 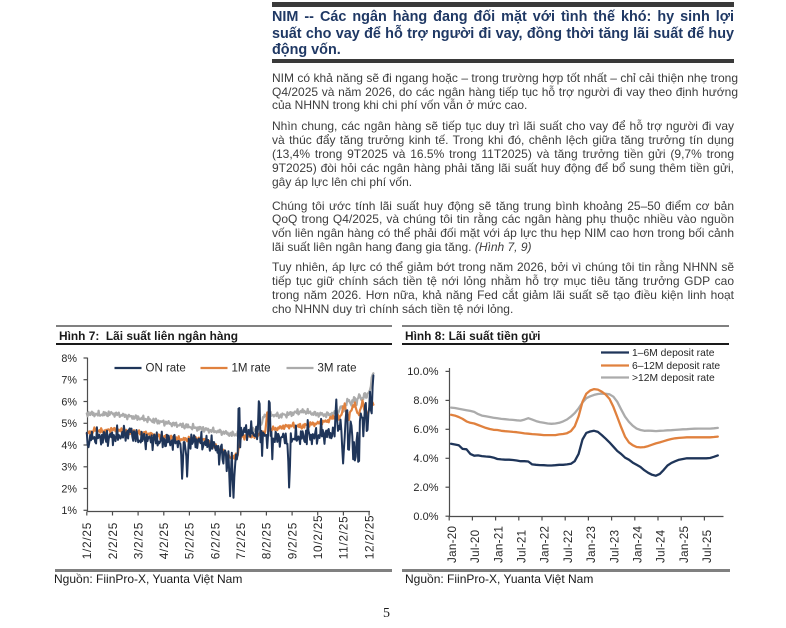 What do you see at coordinates (87, 540) in the screenshot?
I see `svg-text: 1/2/25` at bounding box center [87, 540].